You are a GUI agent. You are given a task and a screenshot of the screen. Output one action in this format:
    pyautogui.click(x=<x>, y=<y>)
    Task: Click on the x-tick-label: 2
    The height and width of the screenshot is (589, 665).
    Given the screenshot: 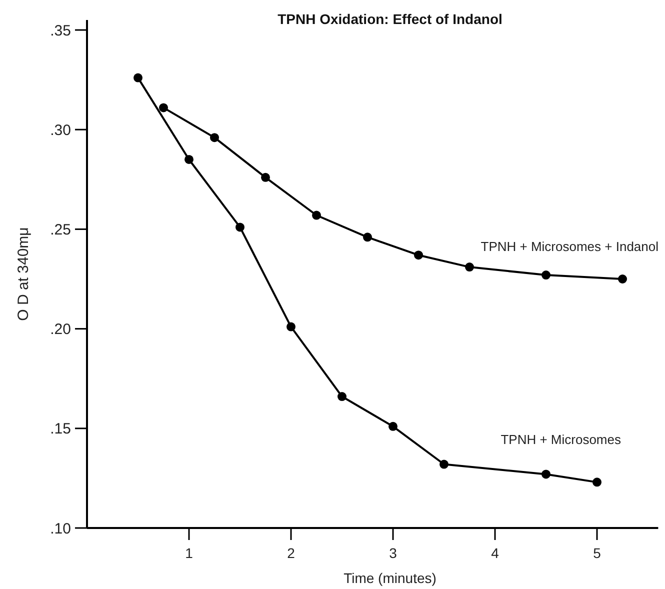 What is the action you would take?
    pyautogui.click(x=291, y=553)
    